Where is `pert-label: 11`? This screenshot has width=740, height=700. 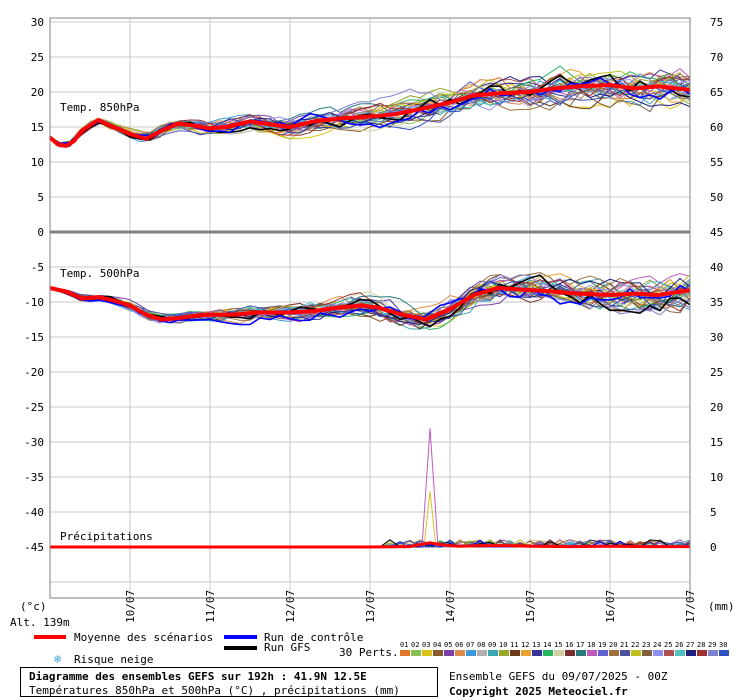
pert-label: 11 is located at coordinates (514, 645).